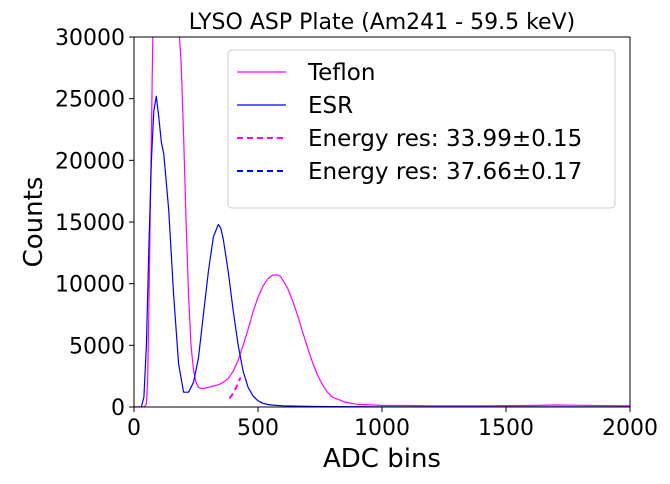  I want to click on legend-label: ESR, so click(330, 106).